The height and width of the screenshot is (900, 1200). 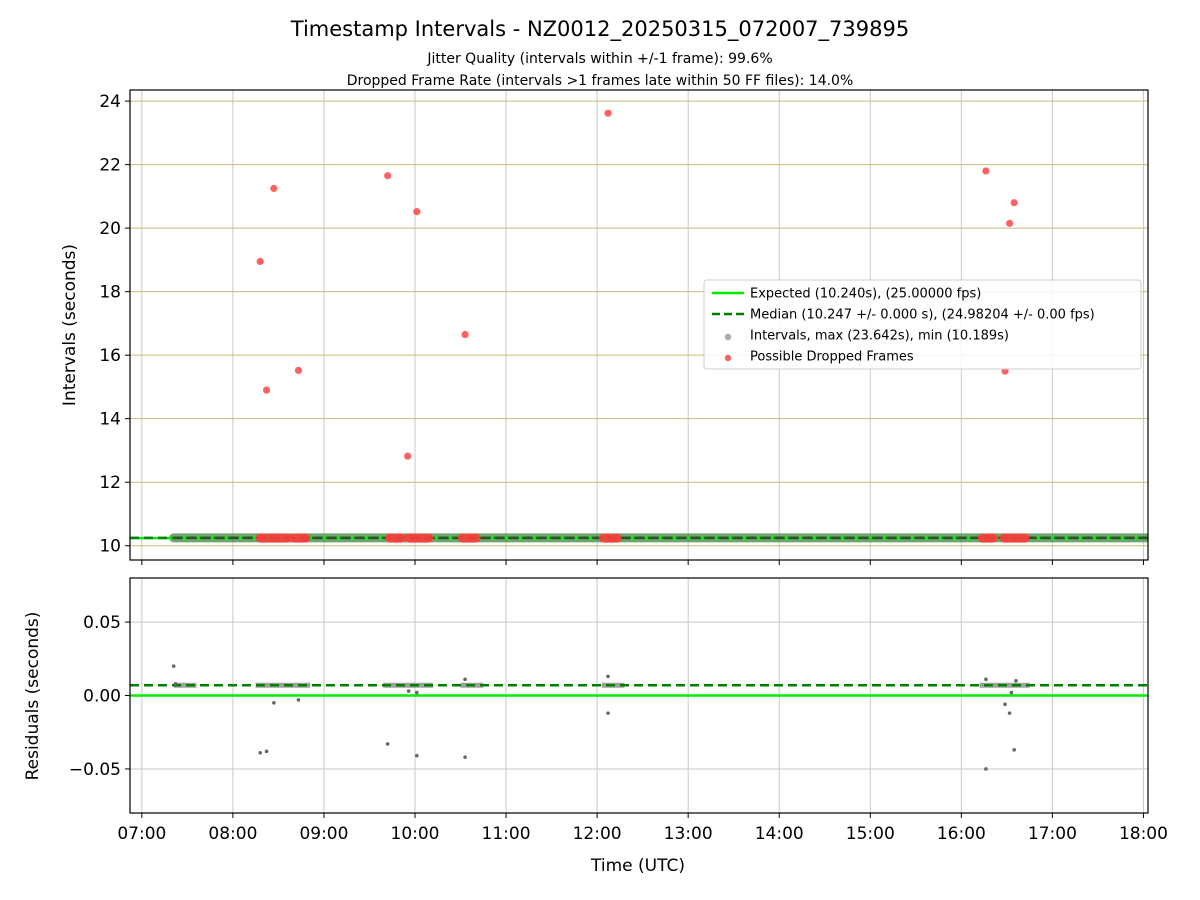 I want to click on x-tick-label: 11:00, so click(x=506, y=834).